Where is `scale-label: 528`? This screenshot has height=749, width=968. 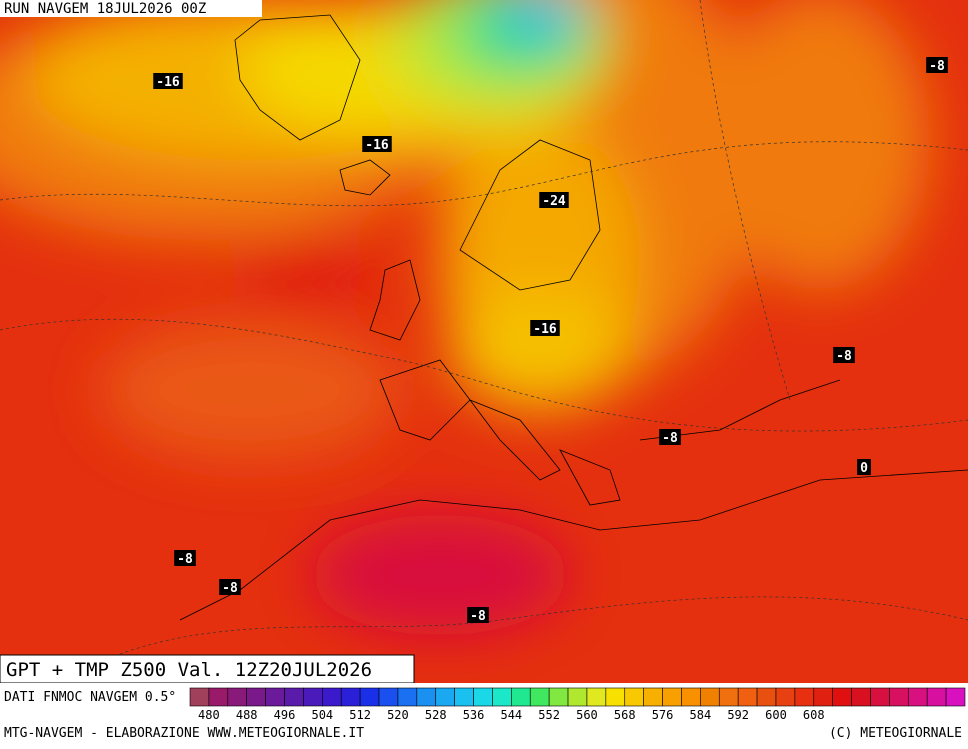
scale-label: 528 is located at coordinates (436, 715).